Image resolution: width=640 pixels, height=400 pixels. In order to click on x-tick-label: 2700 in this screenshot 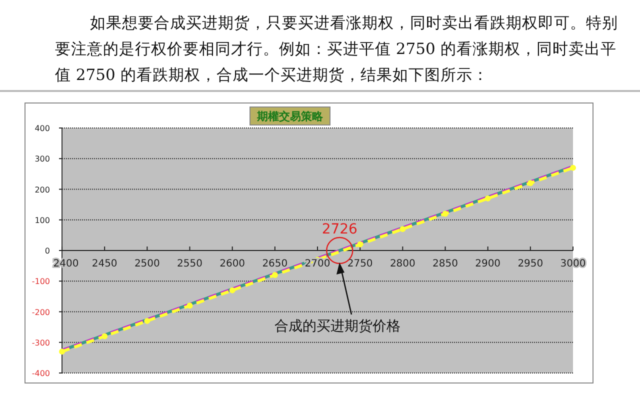, I will do `click(317, 264)`.